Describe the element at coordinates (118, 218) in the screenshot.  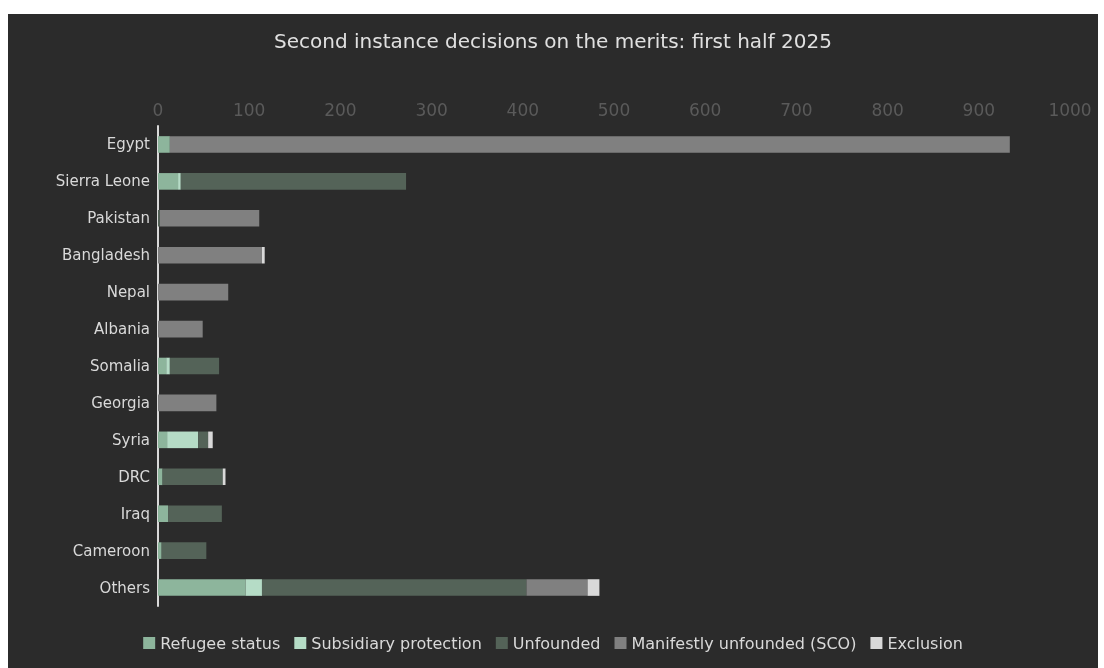
I see `y-tick-label: Pakistan` at that location.